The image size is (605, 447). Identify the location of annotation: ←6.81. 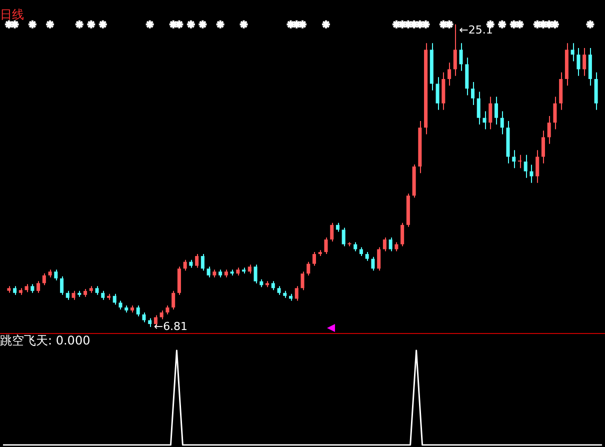
(171, 326).